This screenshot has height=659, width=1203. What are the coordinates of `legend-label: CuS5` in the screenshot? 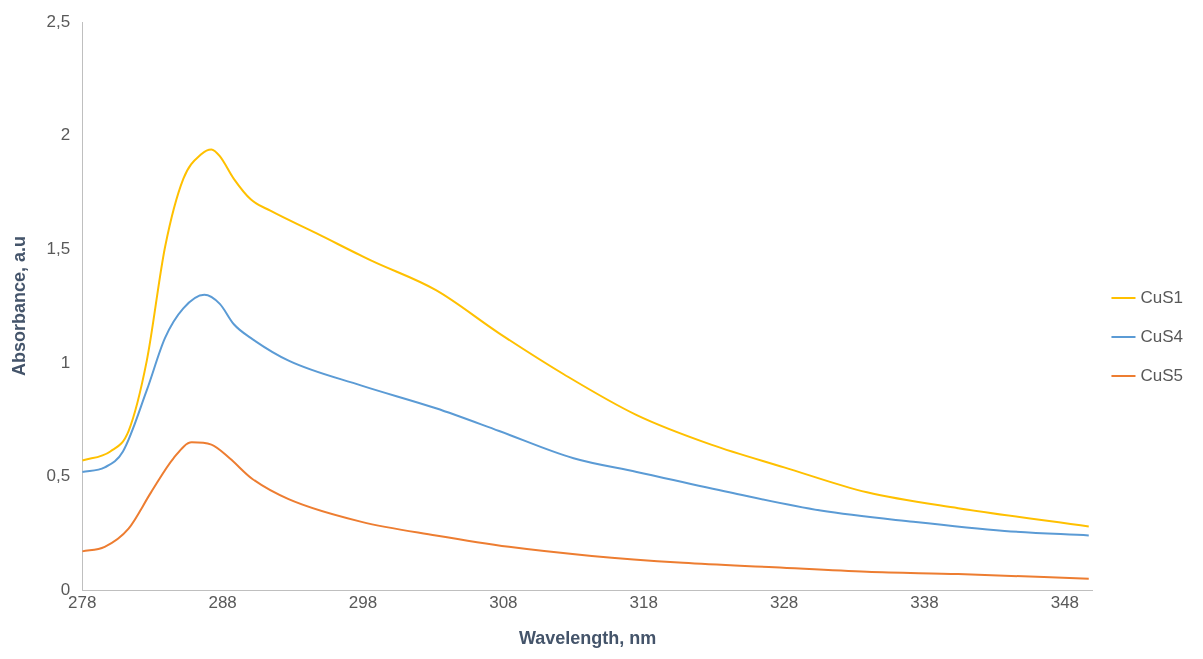 It's located at (1162, 375).